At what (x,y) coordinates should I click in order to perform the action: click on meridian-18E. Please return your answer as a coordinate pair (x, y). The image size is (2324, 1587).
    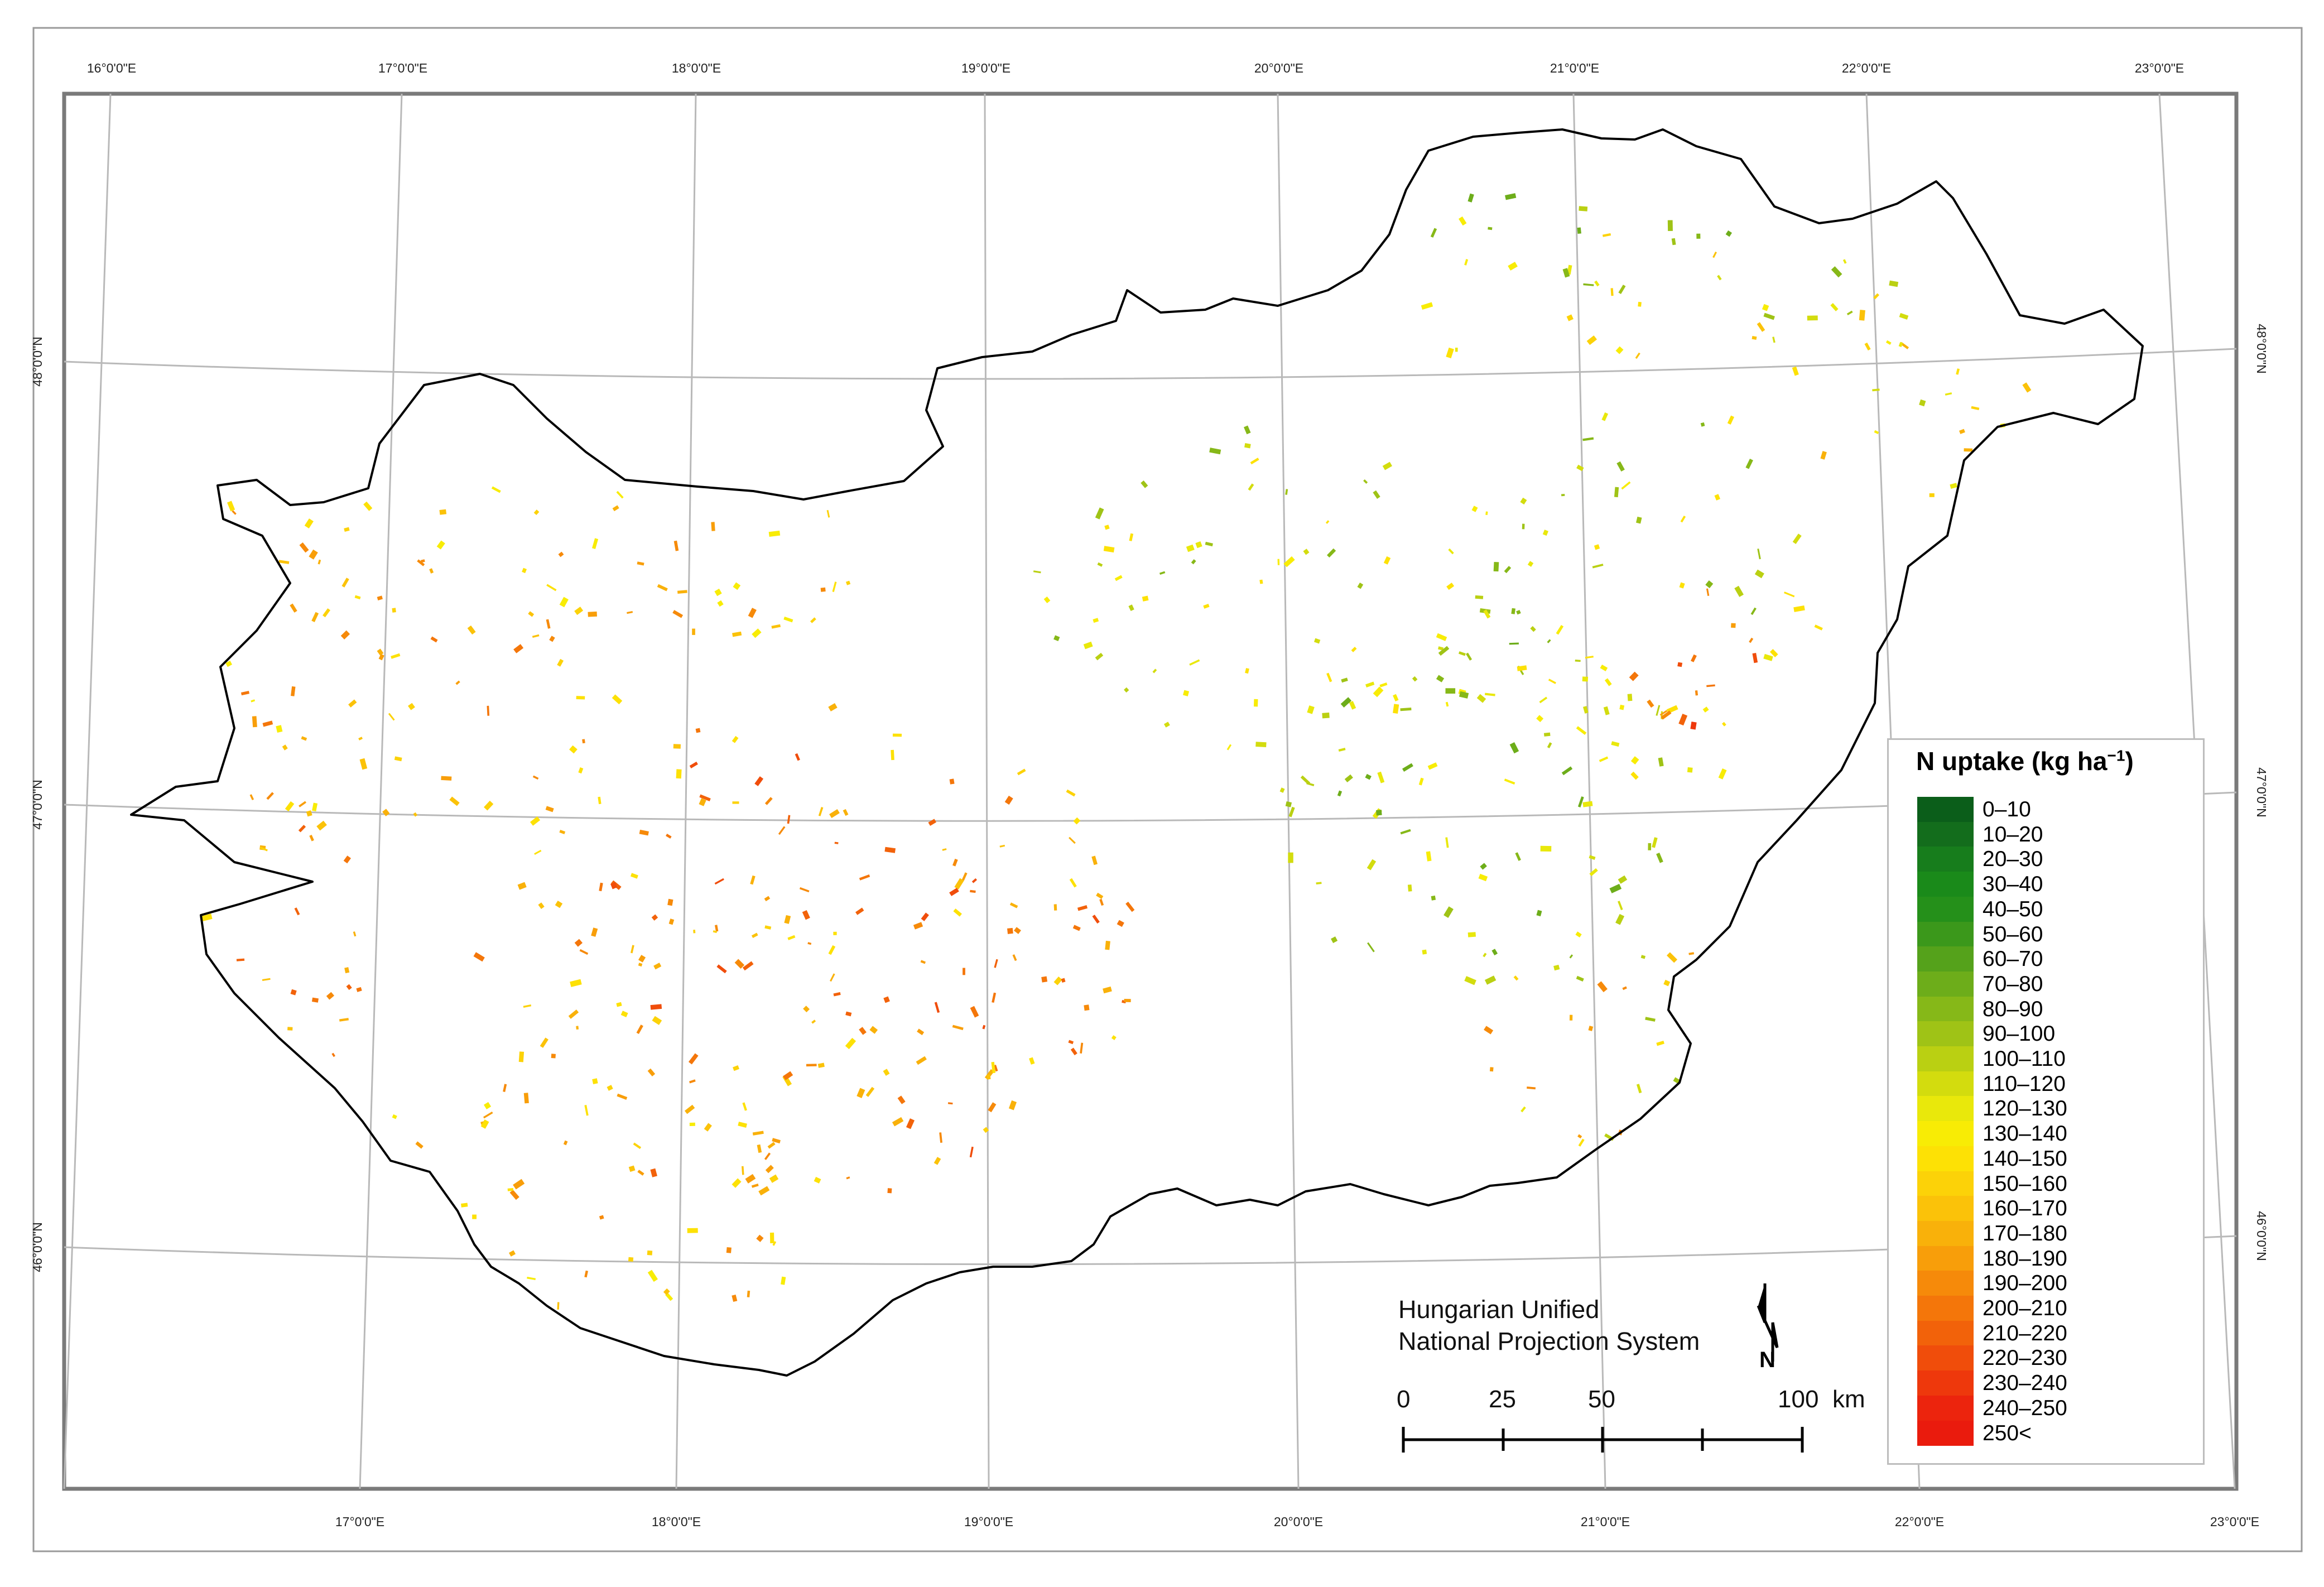
    Looking at the image, I should click on (686, 791).